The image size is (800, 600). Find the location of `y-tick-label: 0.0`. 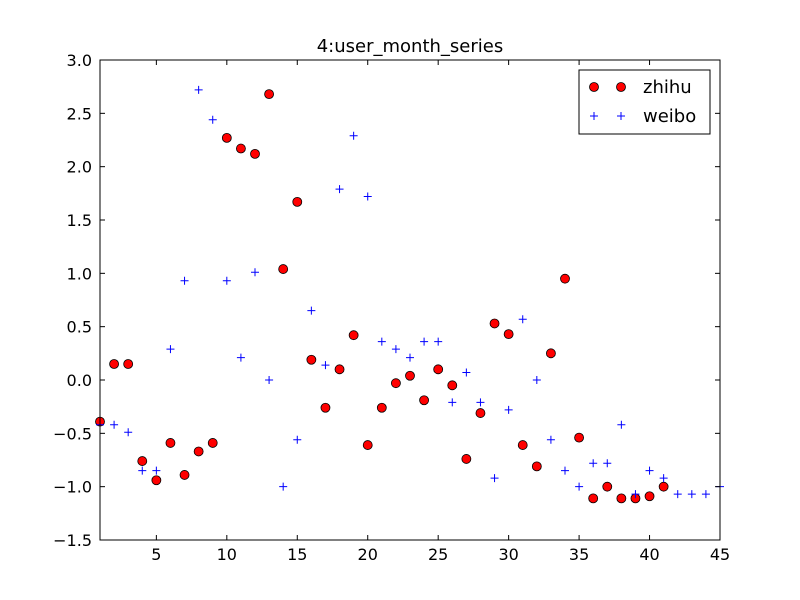

y-tick-label: 0.0 is located at coordinates (79, 380).